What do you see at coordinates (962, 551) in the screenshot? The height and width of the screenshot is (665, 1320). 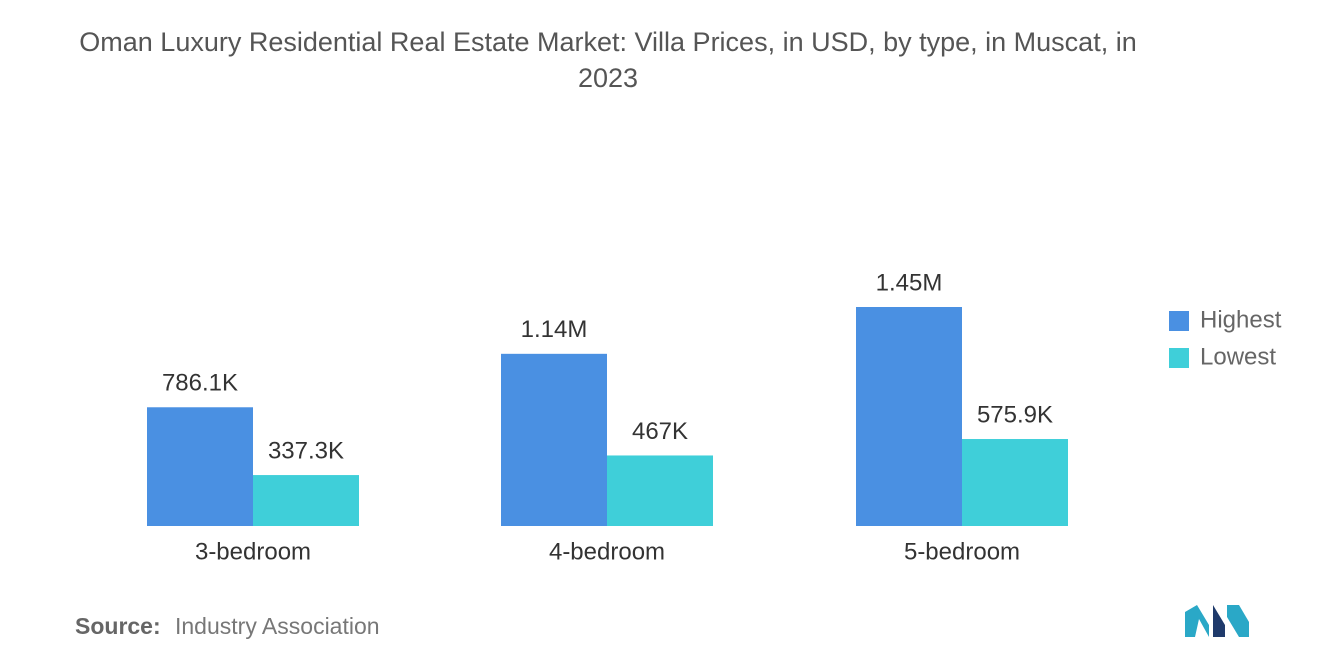 I see `x-tick-label: 5-bedroom` at bounding box center [962, 551].